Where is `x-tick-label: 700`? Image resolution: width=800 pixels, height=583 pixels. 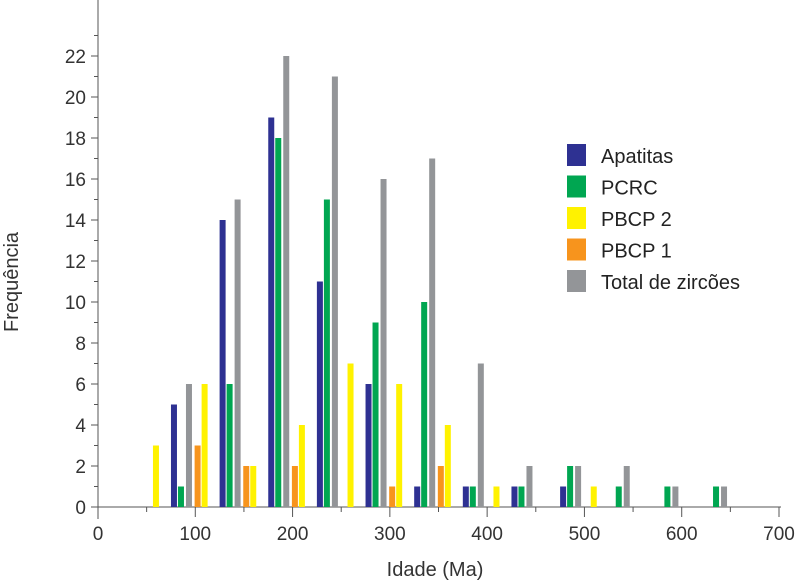
x-tick-label: 700 is located at coordinates (779, 534).